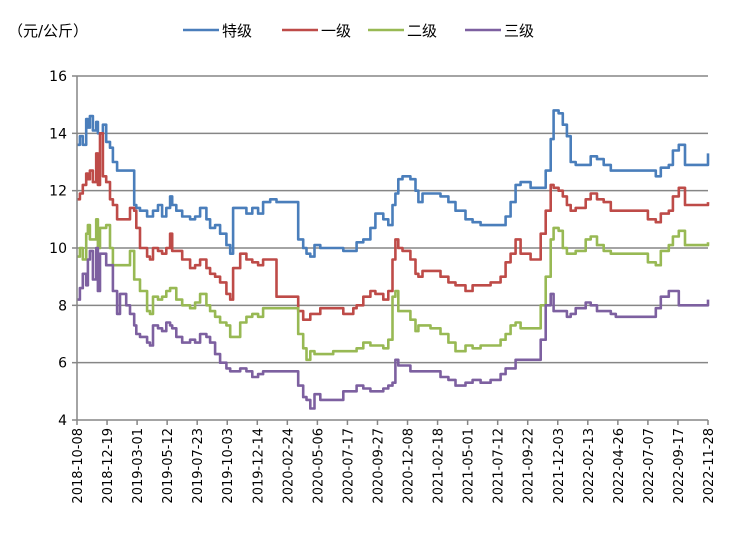 This screenshot has height=551, width=730. Describe the element at coordinates (499, 466) in the screenshot. I see `x-tick-label: 2021-07-12` at that location.